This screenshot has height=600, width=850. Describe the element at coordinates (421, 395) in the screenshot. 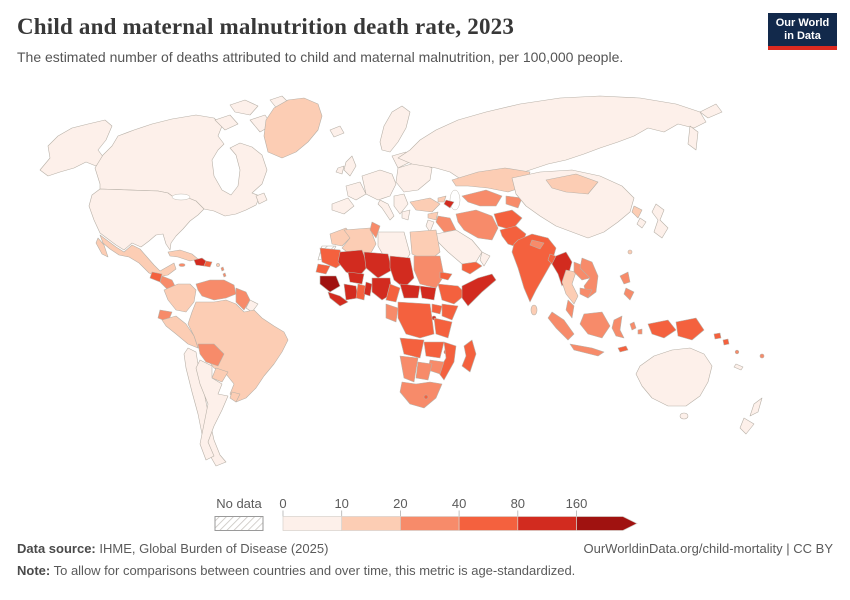

I see `map-region-south-africa` at that location.